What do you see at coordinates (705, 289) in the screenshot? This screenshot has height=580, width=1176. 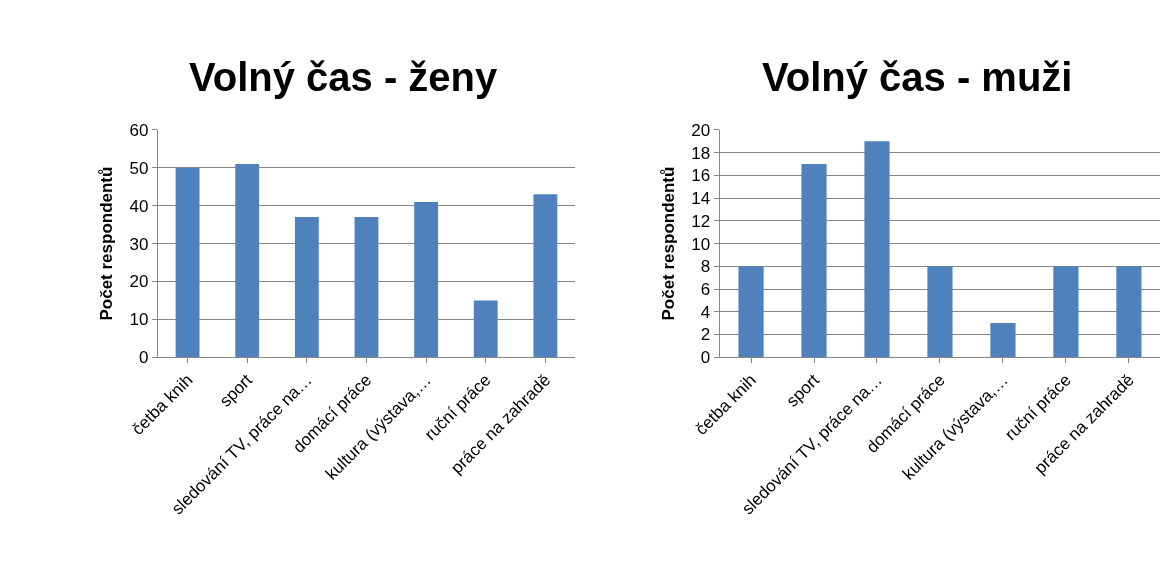 I see `y-tick-label: 6` at bounding box center [705, 289].